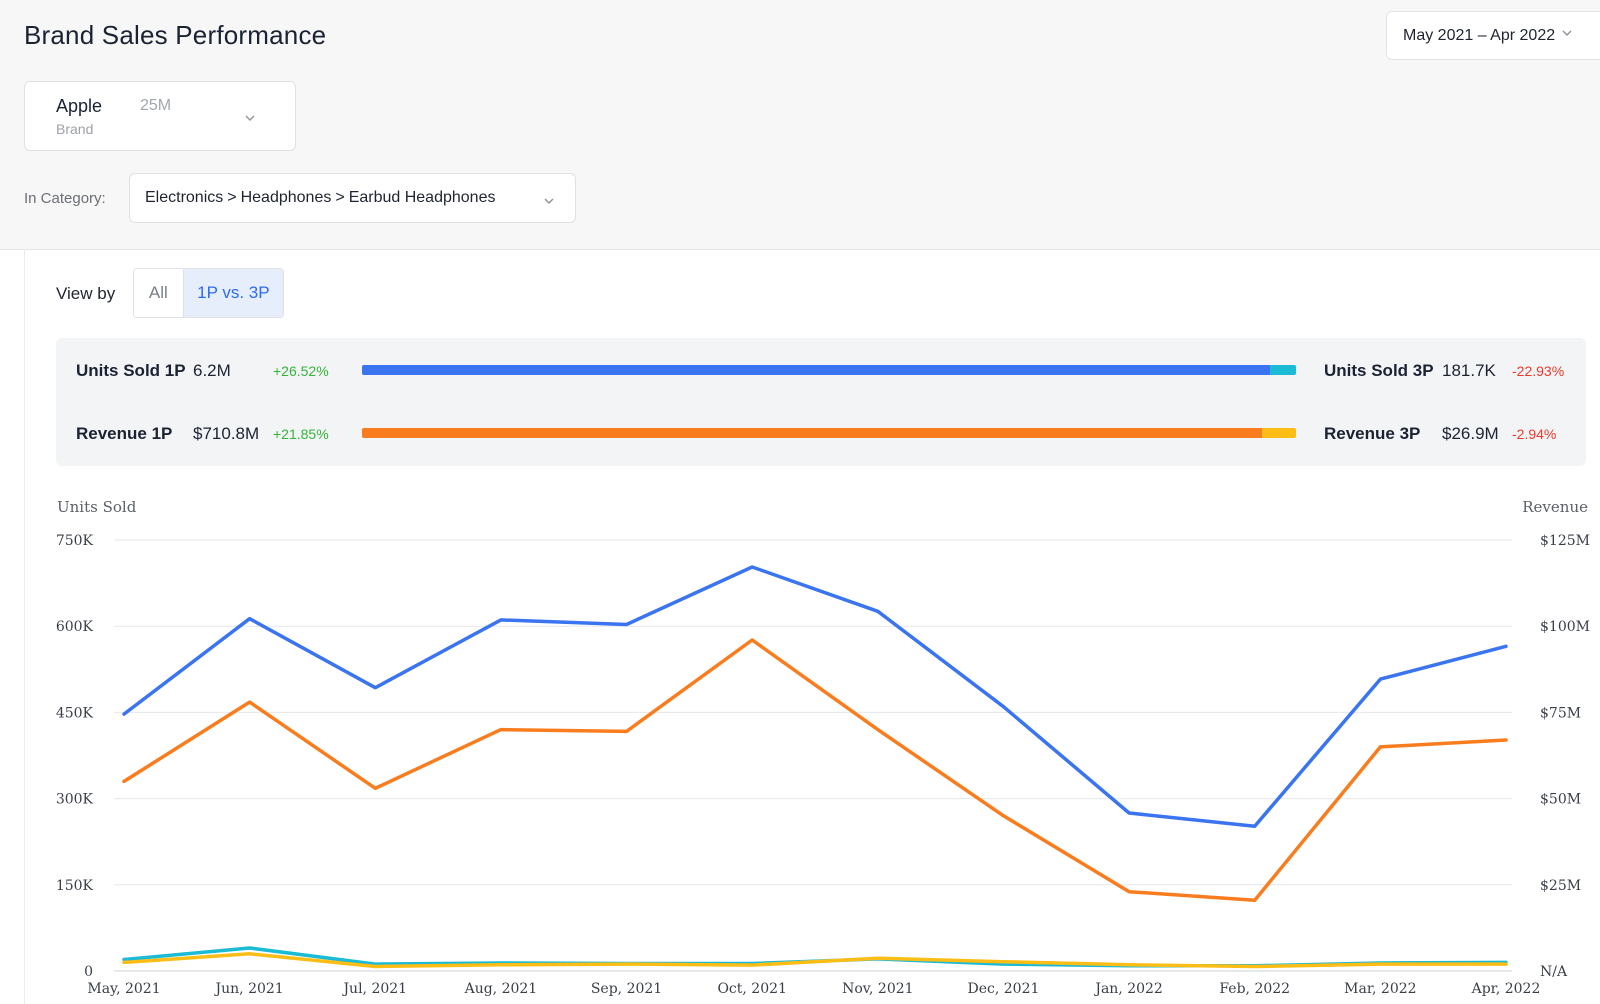  Describe the element at coordinates (1279, 433) in the screenshot. I see `revenue-3p-share-fill` at that location.